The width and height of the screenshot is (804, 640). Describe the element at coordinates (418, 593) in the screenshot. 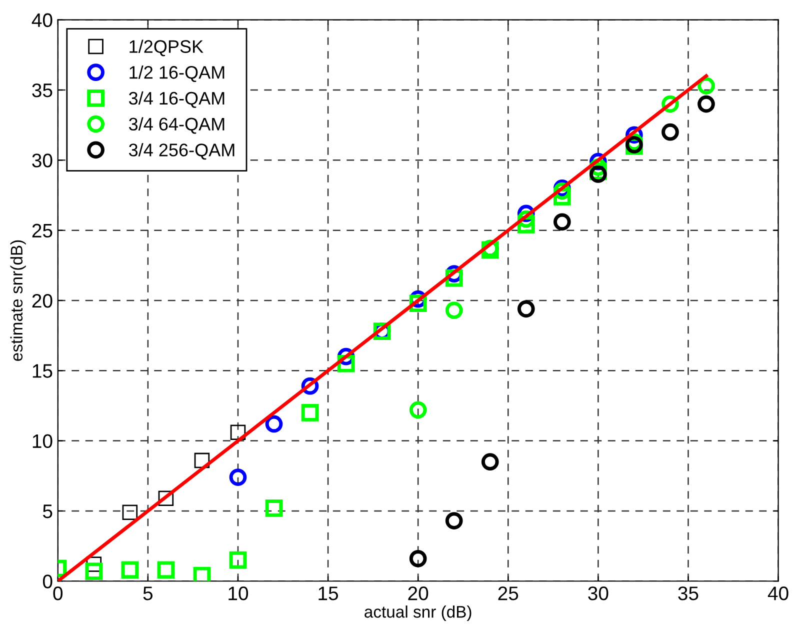

I see `x-tick-label: 20` at that location.